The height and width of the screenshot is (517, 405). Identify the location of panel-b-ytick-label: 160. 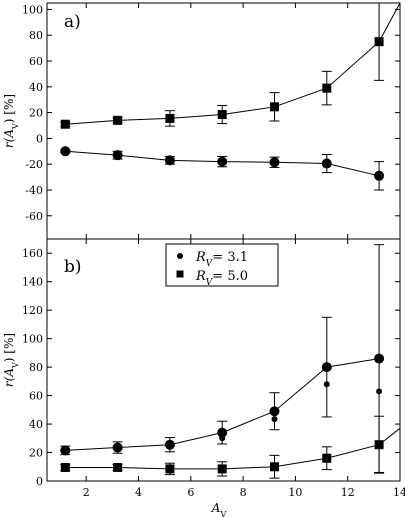
(32, 253).